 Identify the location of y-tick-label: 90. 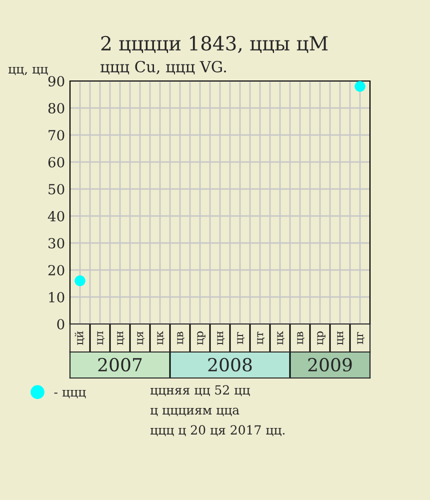
(56, 81).